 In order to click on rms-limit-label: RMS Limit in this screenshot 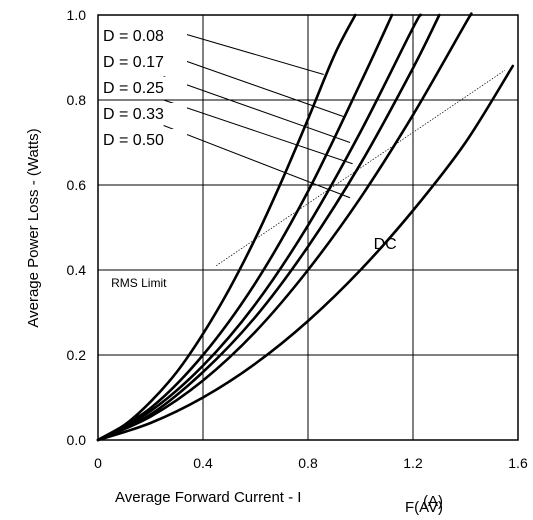, I will do `click(139, 283)`.